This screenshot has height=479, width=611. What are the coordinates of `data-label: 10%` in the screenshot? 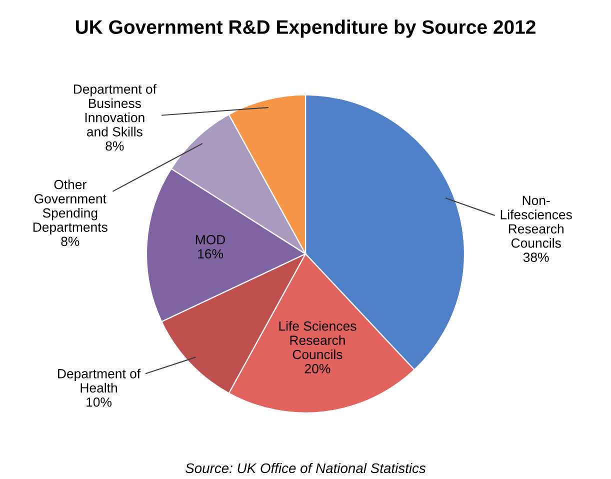 It's located at (99, 402).